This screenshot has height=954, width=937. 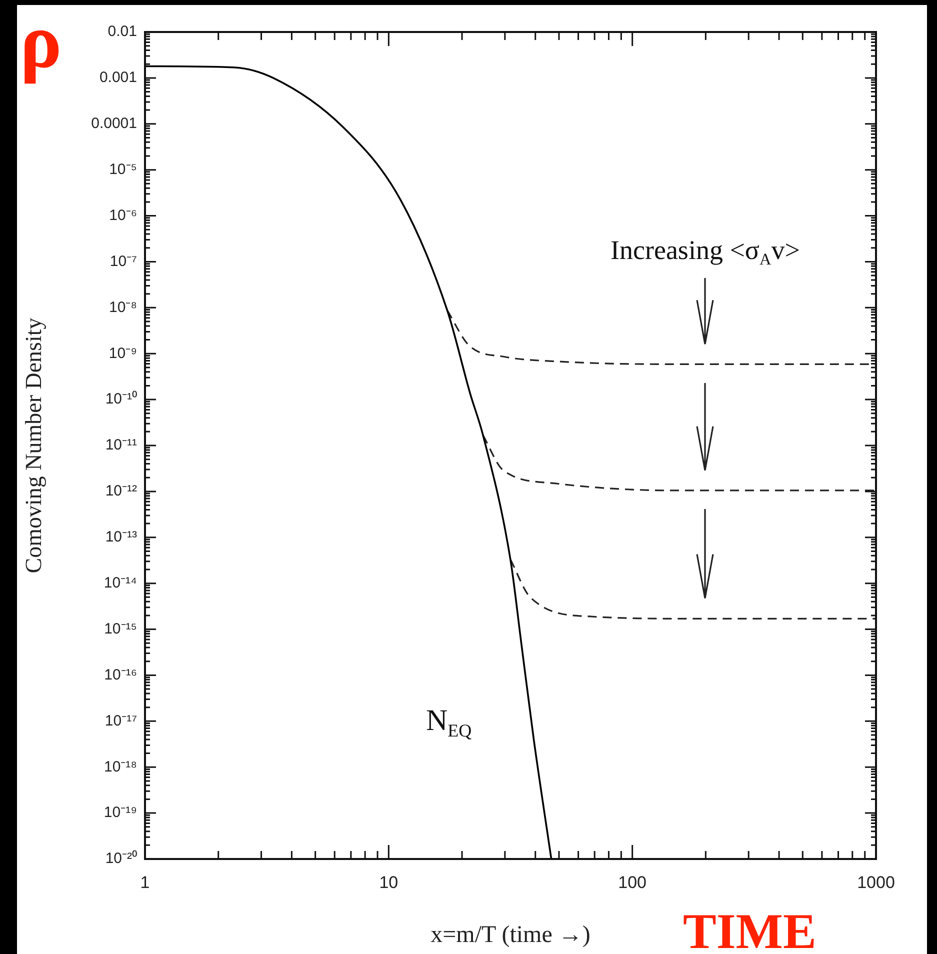 What do you see at coordinates (120, 721) in the screenshot?
I see `y-tick-label: 10⁻¹⁷` at bounding box center [120, 721].